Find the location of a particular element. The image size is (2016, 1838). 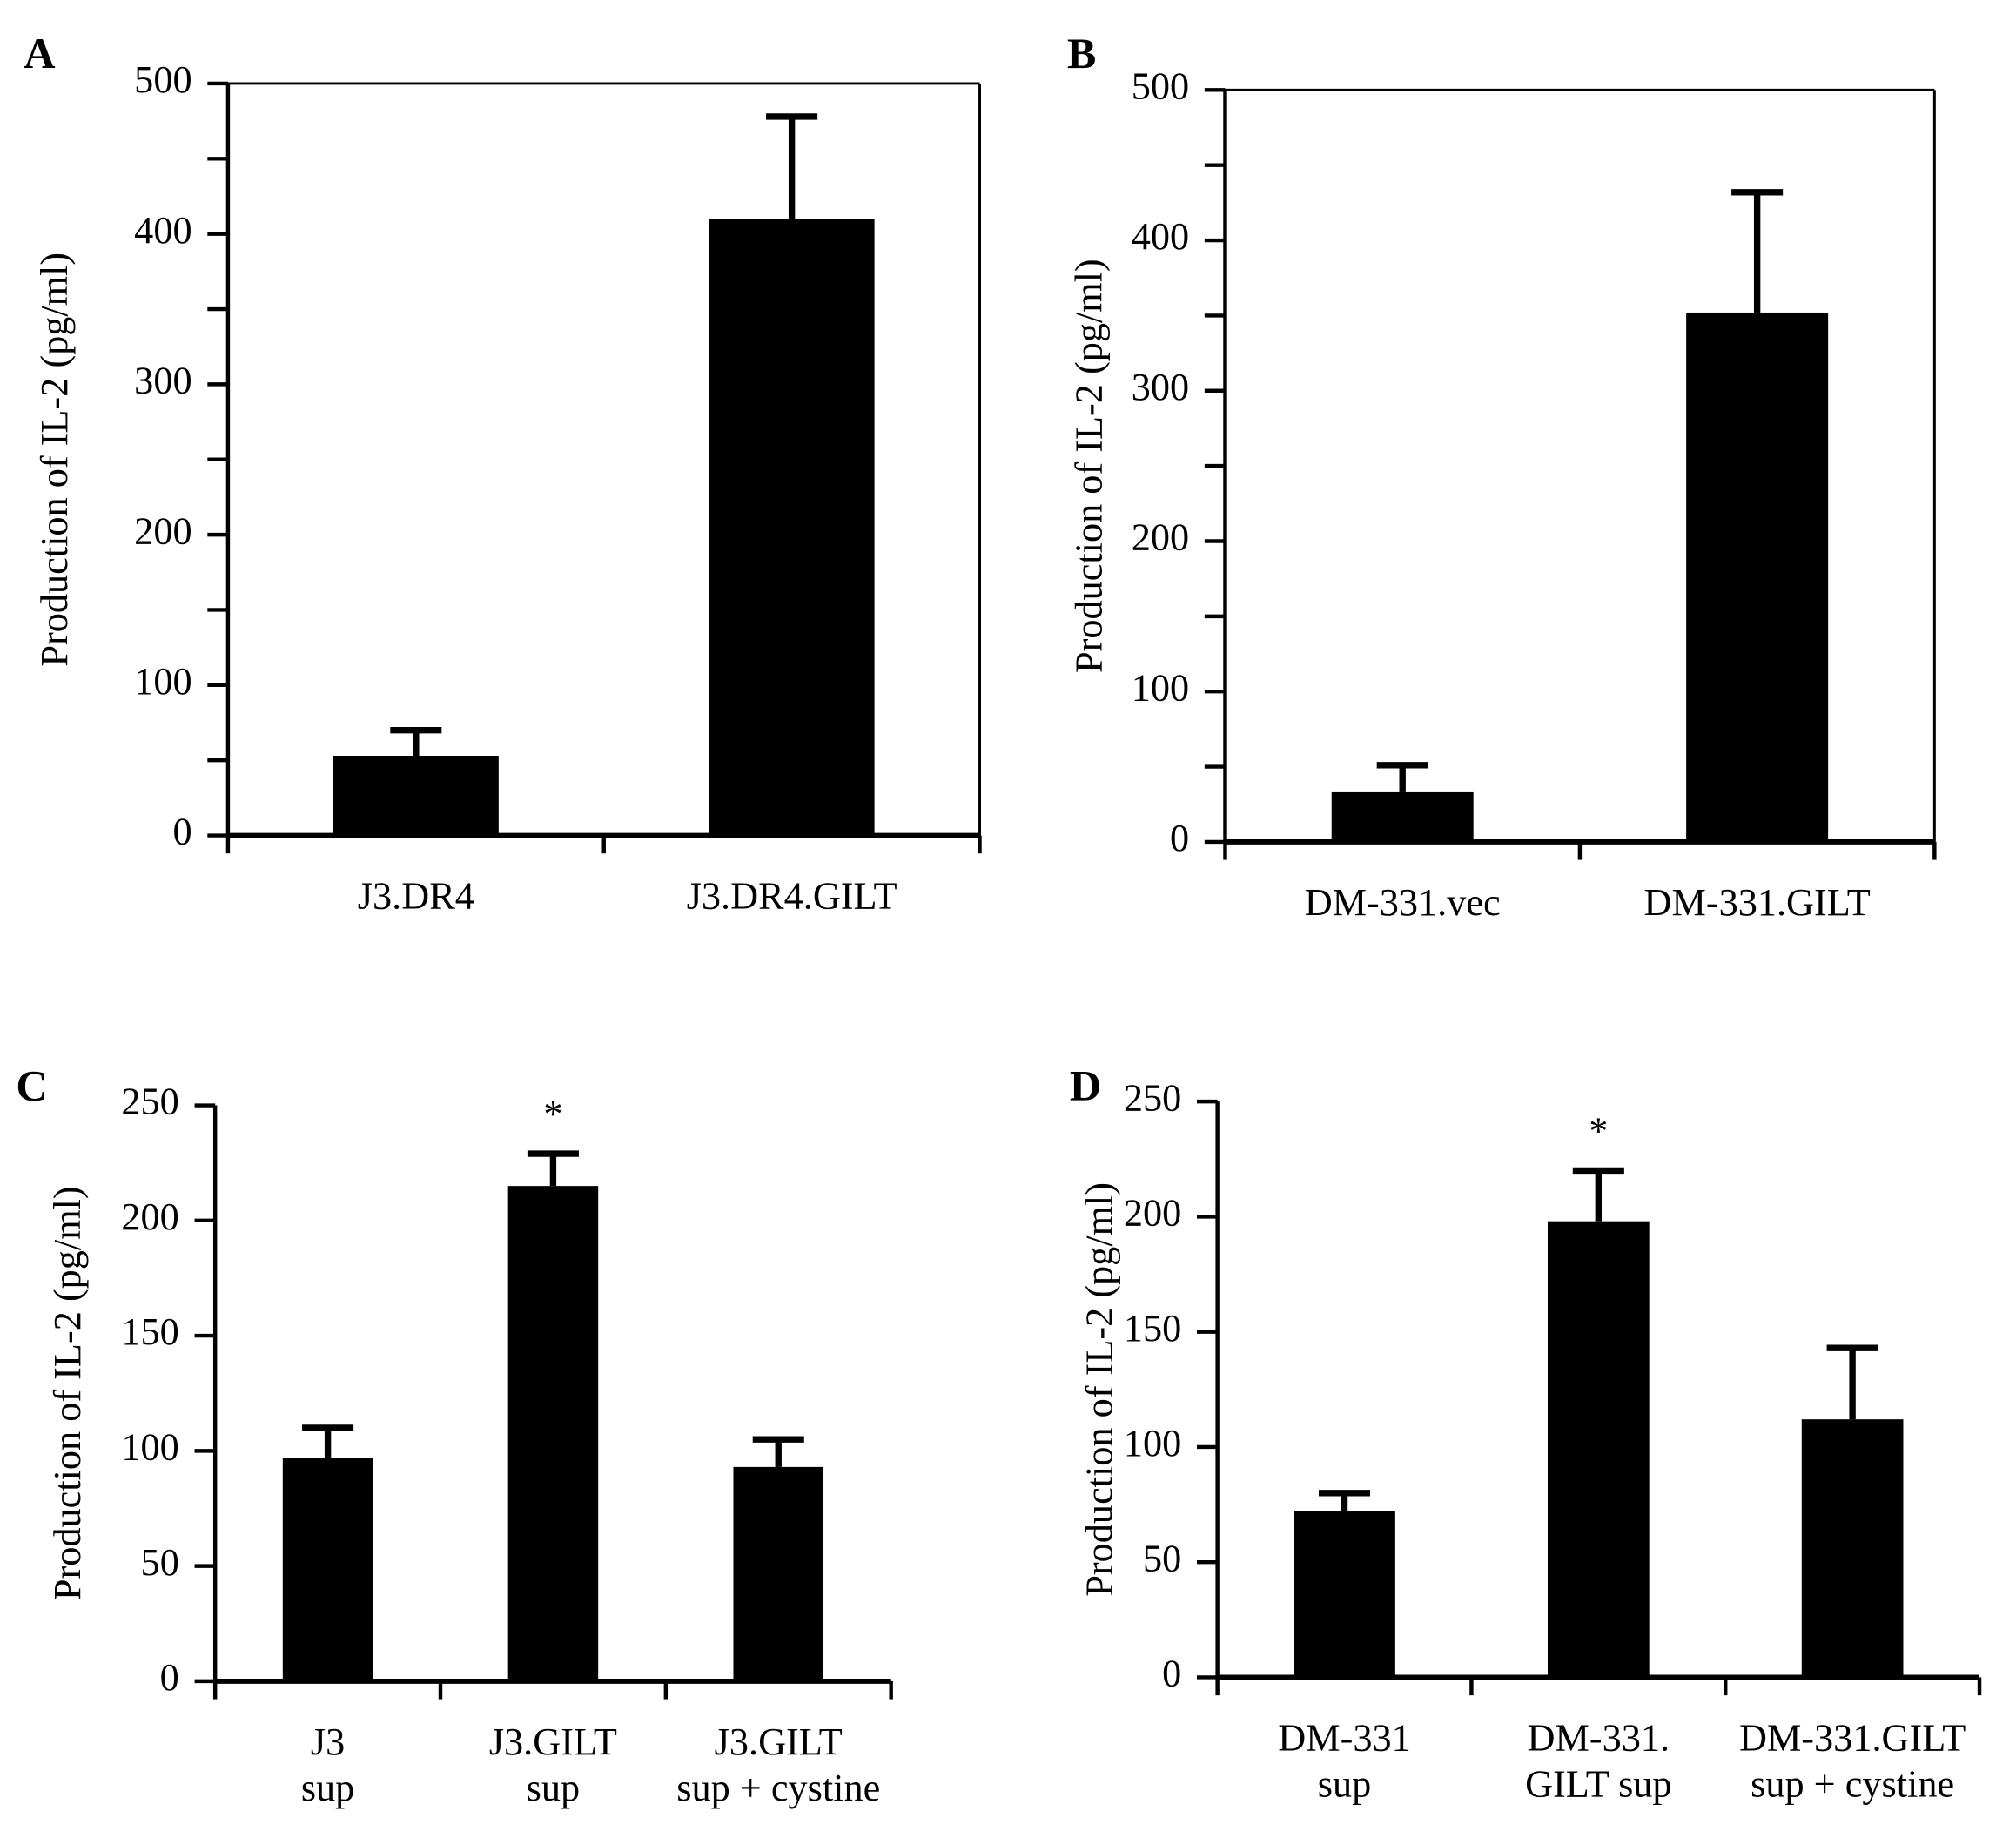

x-tick-label: J3.DR4 is located at coordinates (416, 896).